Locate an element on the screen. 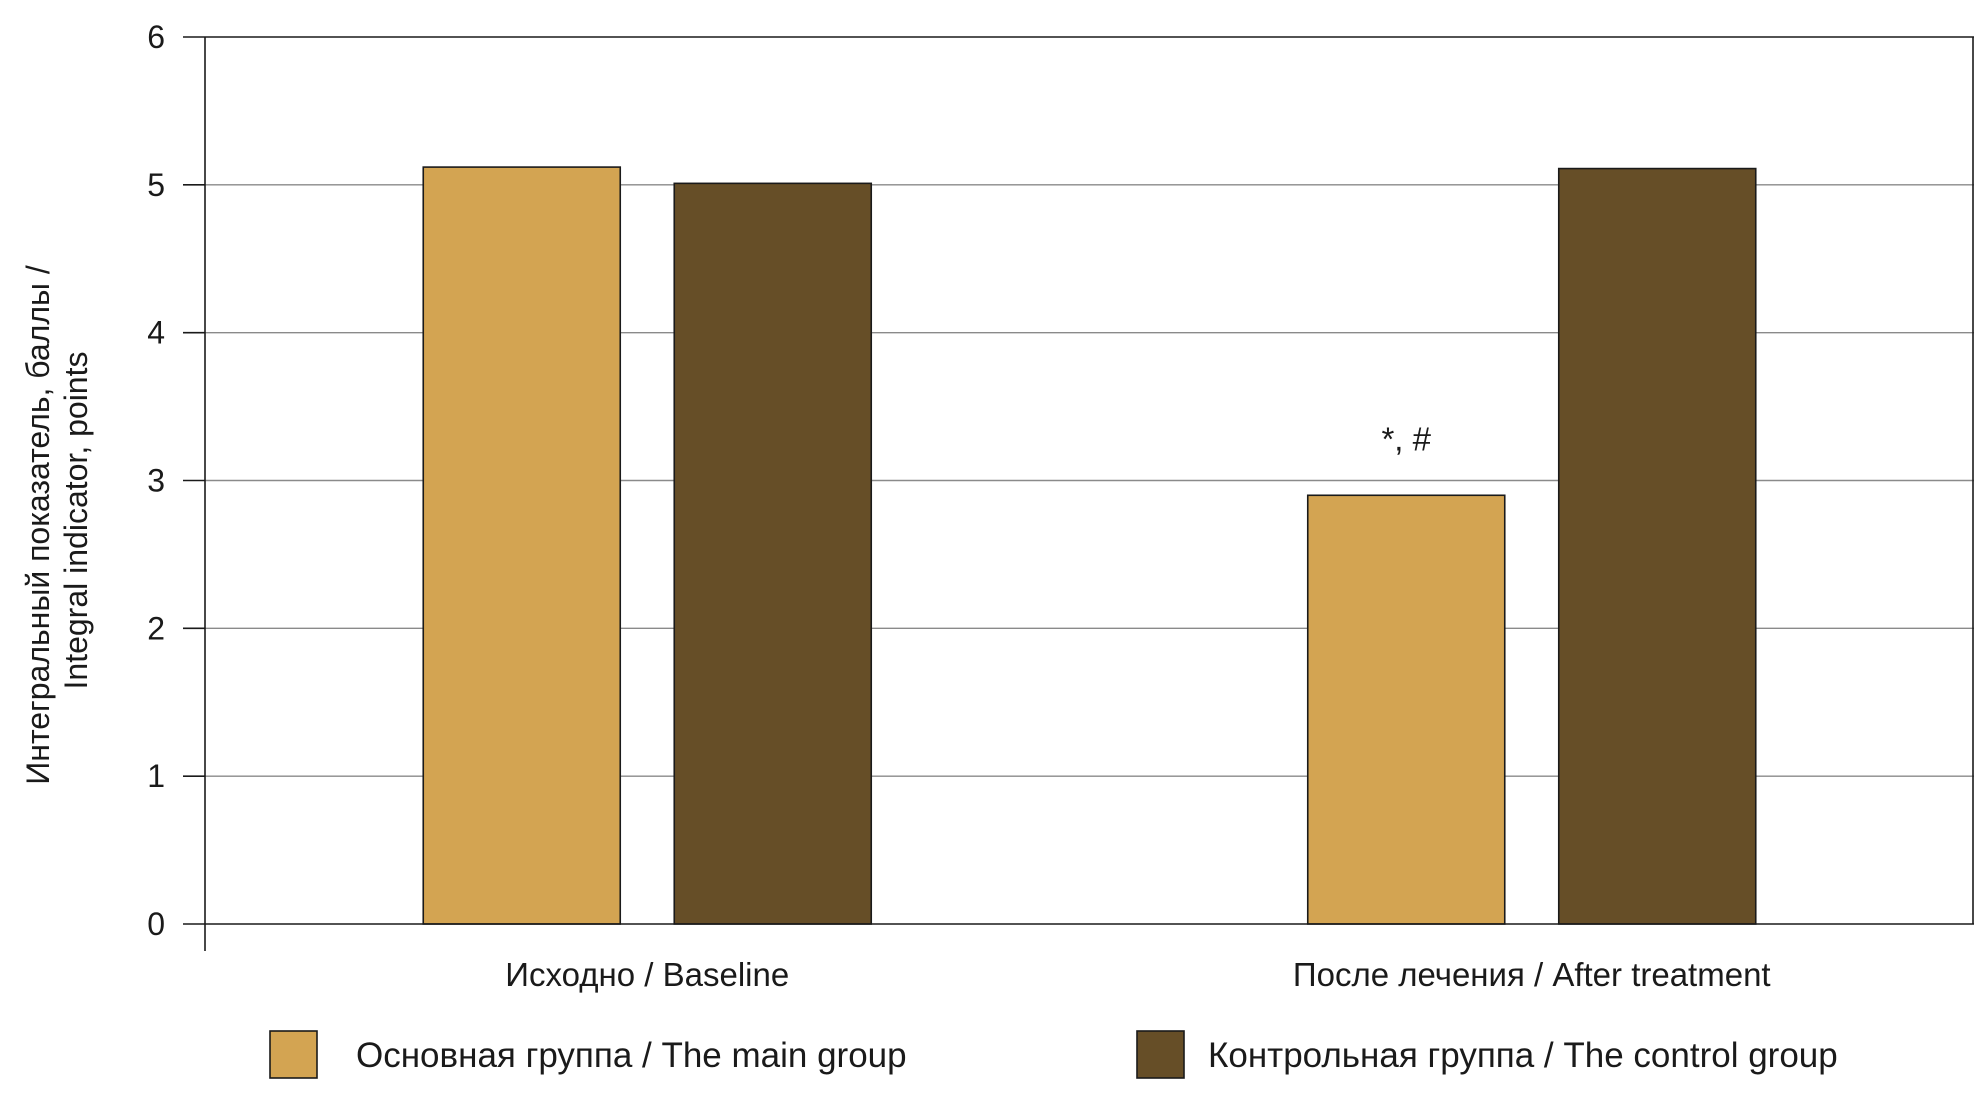 Image resolution: width=1974 pixels, height=1110 pixels. y-tick-label-6: 6 is located at coordinates (156, 37).